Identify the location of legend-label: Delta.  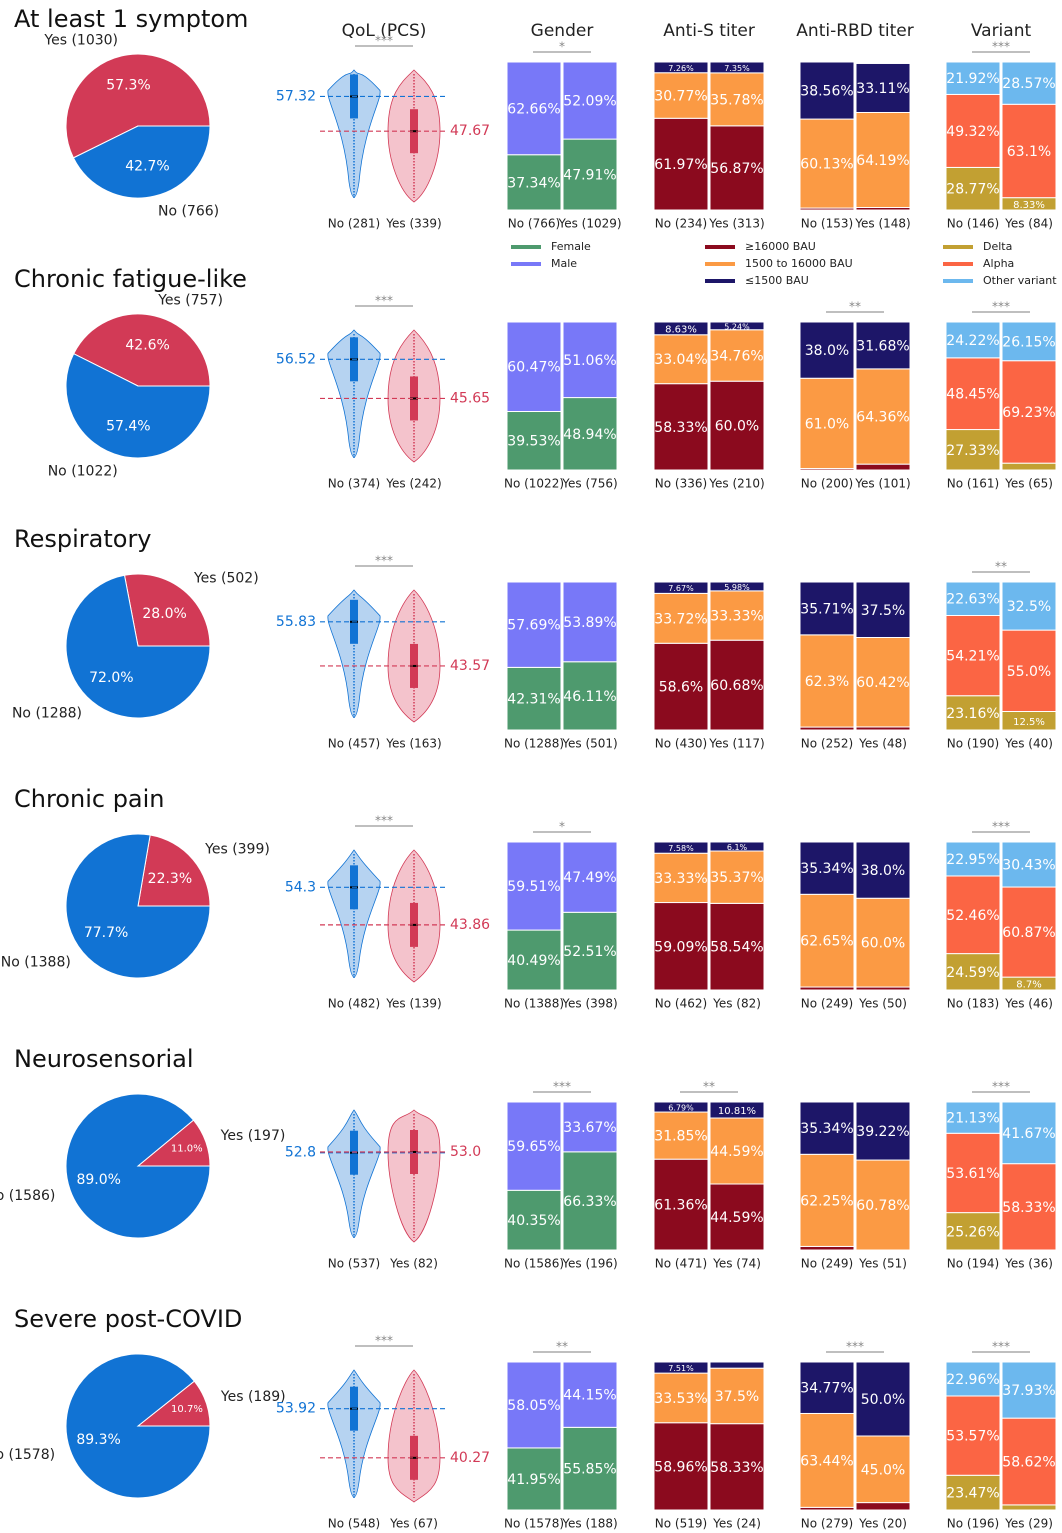
(997, 246).